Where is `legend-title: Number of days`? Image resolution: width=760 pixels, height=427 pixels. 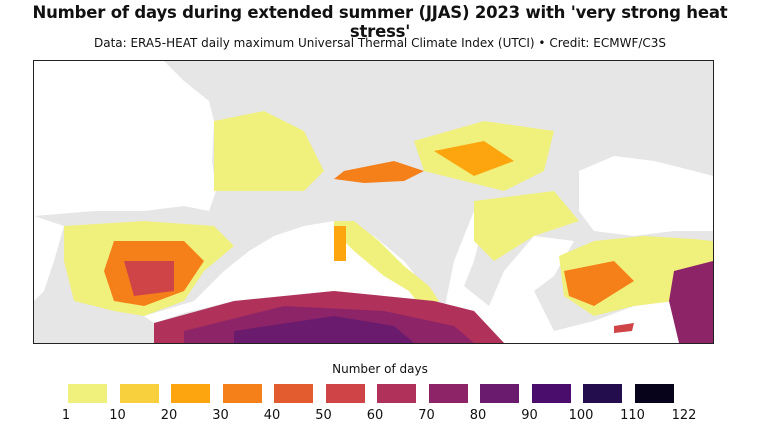 legend-title: Number of days is located at coordinates (380, 369).